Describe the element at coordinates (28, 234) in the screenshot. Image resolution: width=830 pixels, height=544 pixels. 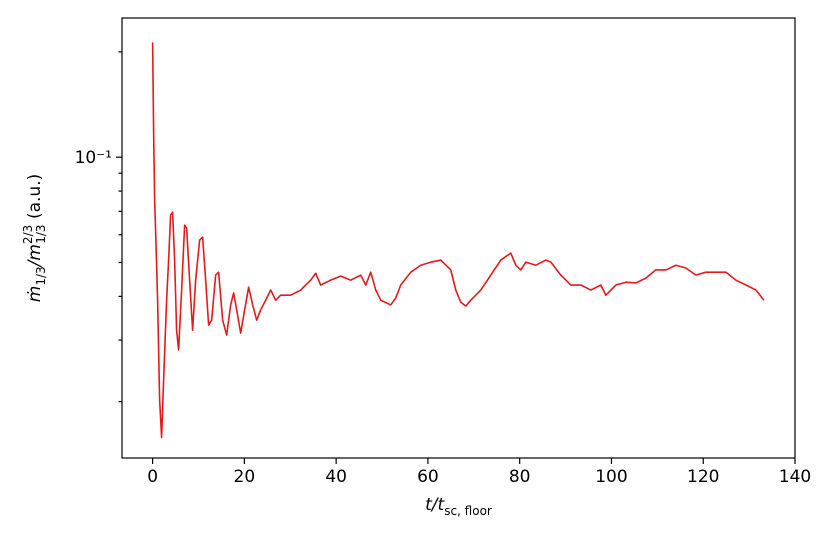
I see `y-axis-label-part: 2/3` at that location.